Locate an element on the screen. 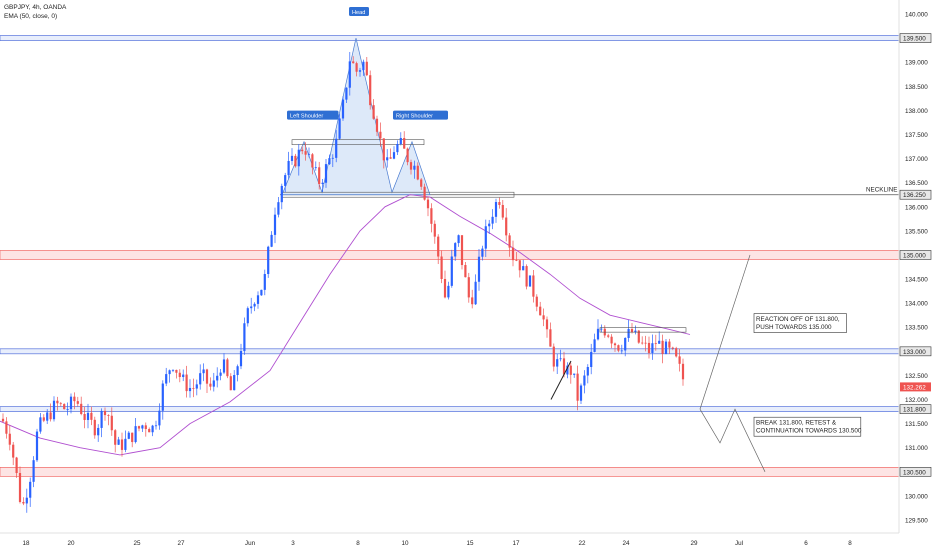 Image resolution: width=932 pixels, height=550 pixels. pattern-label-text: Right Shoulder is located at coordinates (414, 117).